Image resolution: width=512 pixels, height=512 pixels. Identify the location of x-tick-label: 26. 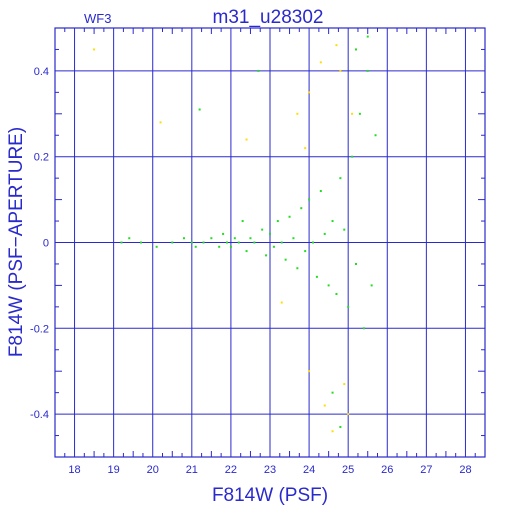
(387, 470).